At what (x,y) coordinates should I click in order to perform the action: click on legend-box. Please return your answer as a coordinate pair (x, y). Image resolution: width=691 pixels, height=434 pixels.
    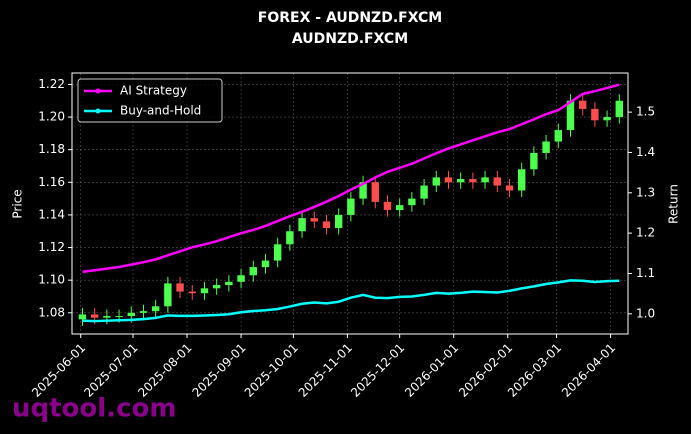
    Looking at the image, I should click on (150, 100).